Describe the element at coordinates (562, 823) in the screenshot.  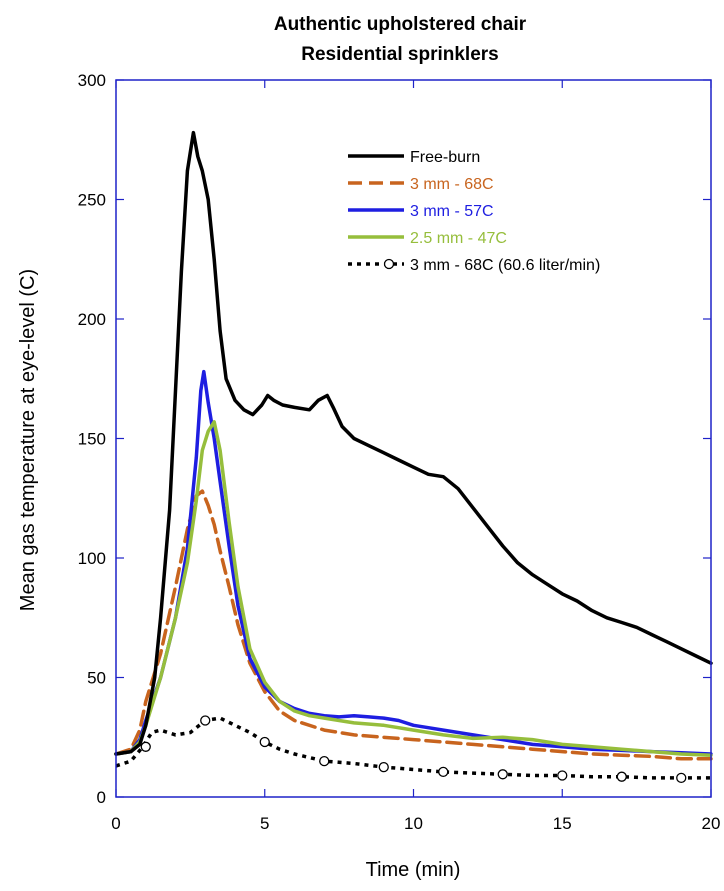
I see `x-tick-label: 15` at that location.